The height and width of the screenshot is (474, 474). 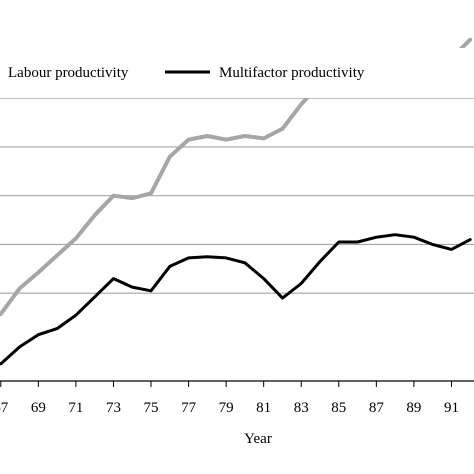 What do you see at coordinates (338, 408) in the screenshot?
I see `x-tick-label-85: 85` at bounding box center [338, 408].